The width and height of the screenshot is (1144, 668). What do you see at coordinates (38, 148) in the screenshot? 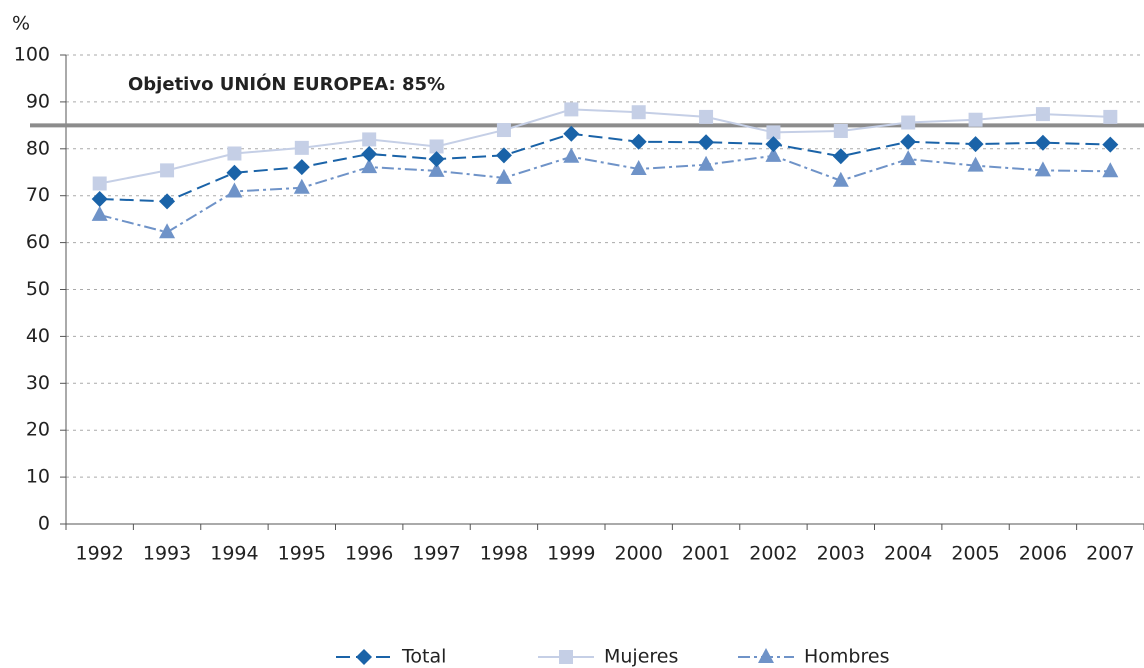
I see `y-tick-label: 80` at bounding box center [38, 148].